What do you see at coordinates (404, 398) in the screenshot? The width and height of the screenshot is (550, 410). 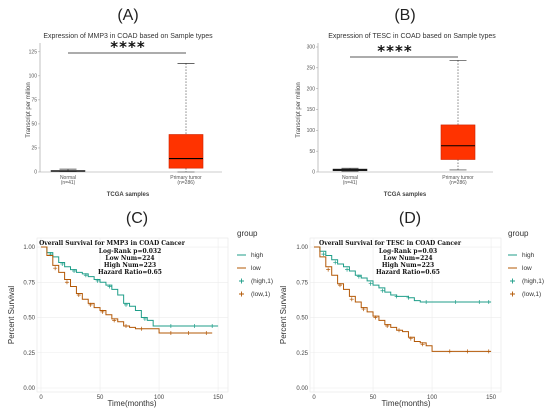 I see `x-ticks-d: 0 50 100 150` at bounding box center [404, 398].